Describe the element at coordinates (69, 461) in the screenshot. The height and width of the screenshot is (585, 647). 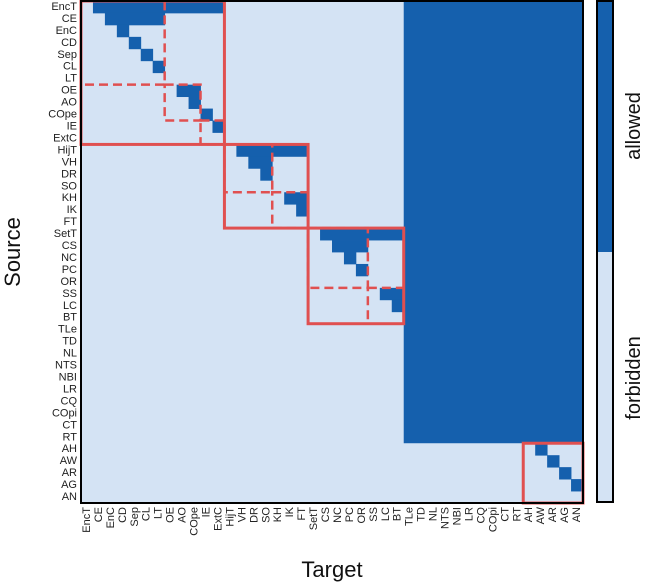
I see `y-tick-label: AW` at that location.